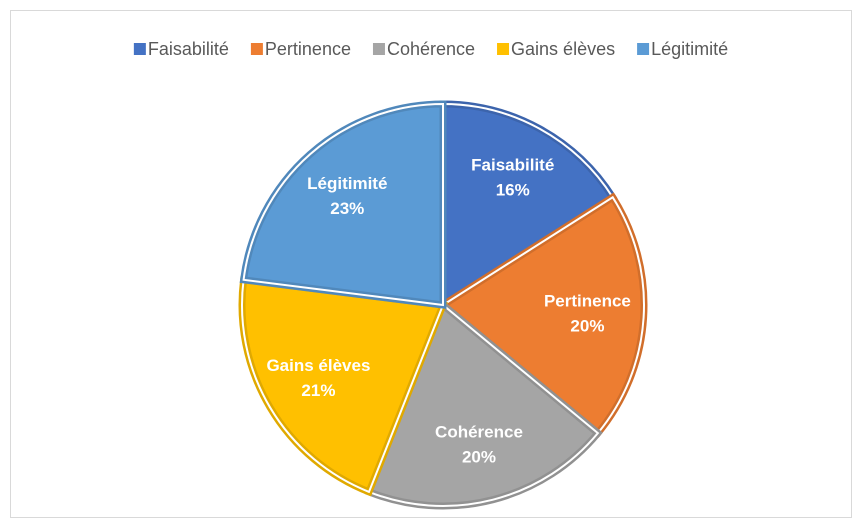 This screenshot has height=528, width=862. Describe the element at coordinates (347, 208) in the screenshot. I see `slice-value-label: 23%` at that location.